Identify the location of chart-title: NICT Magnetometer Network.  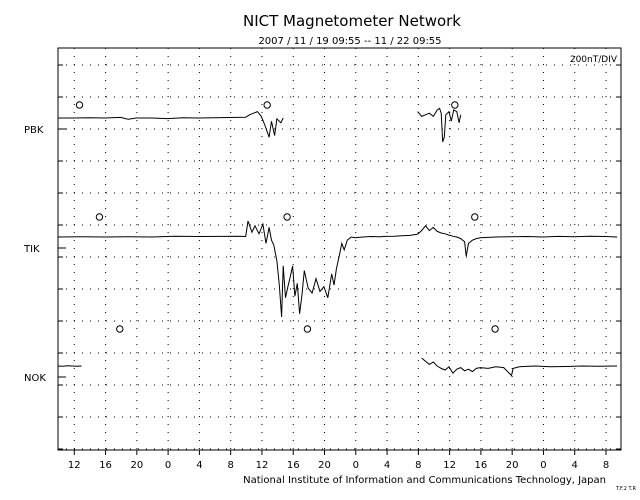
(352, 21).